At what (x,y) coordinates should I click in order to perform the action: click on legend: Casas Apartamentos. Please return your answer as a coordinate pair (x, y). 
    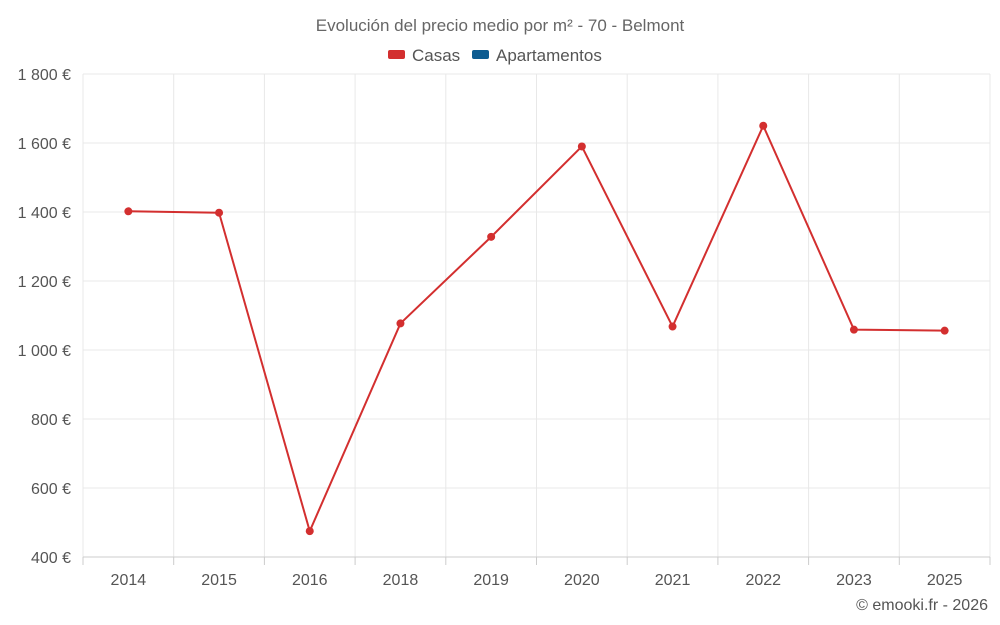
    Looking at the image, I should click on (495, 55).